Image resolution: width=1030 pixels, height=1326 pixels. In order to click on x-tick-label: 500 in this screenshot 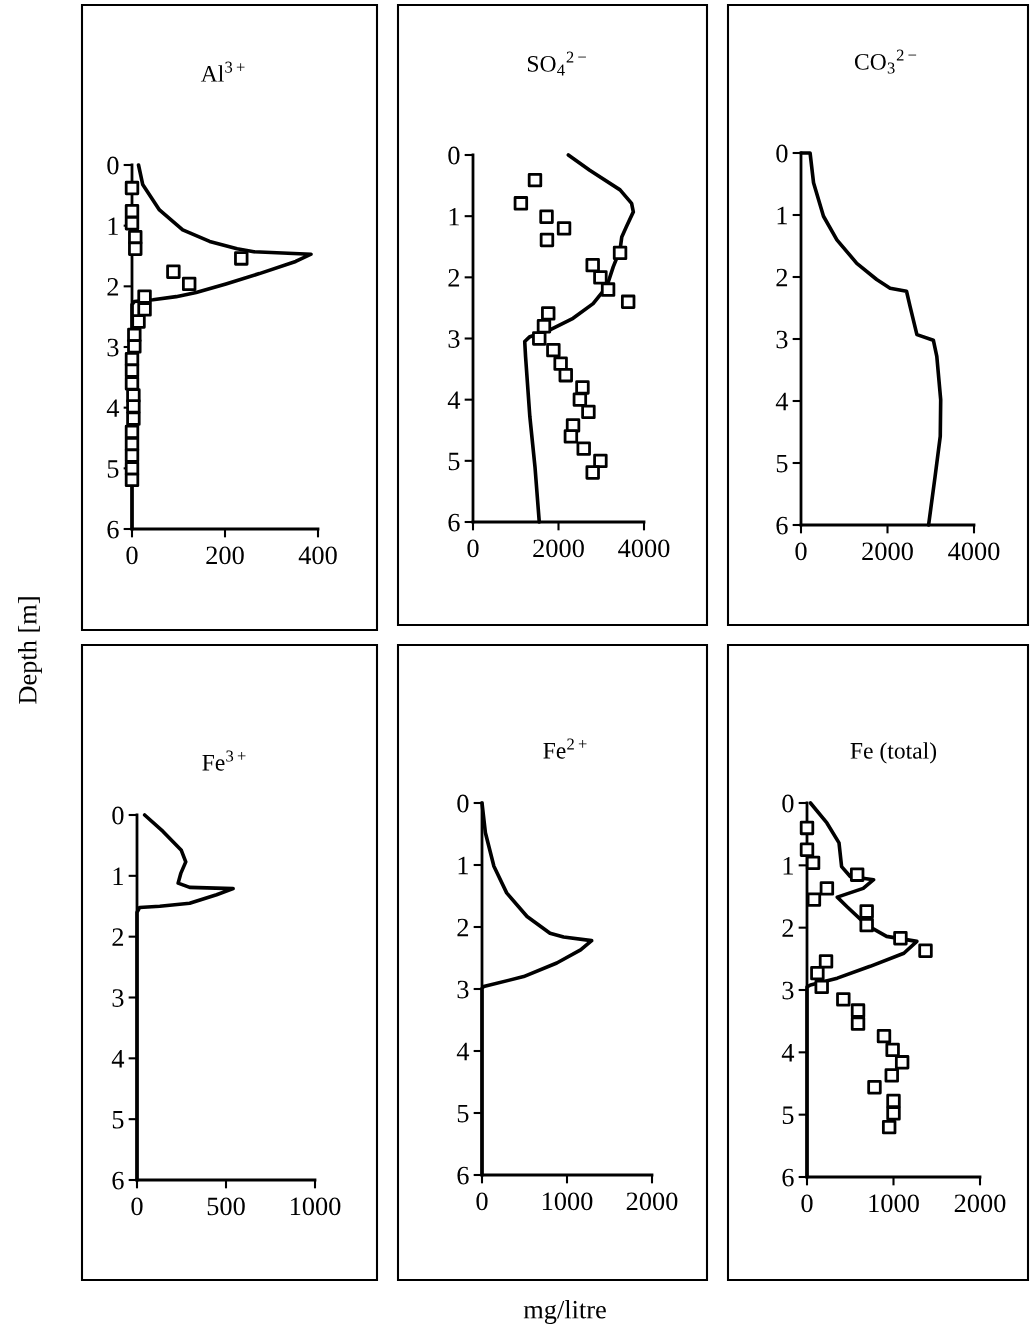, I will do `click(226, 1206)`.